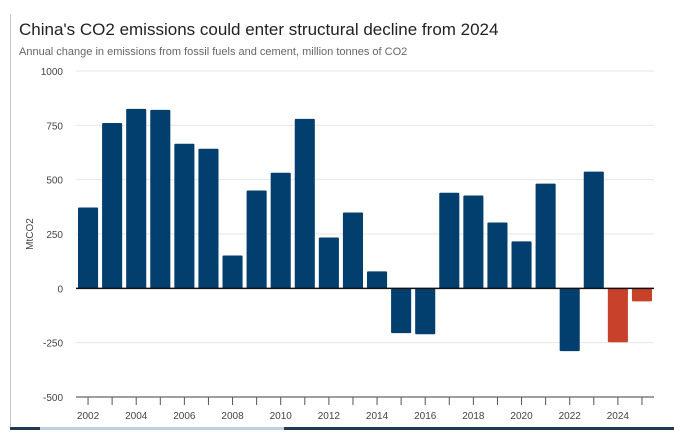 This screenshot has width=674, height=434. What do you see at coordinates (53, 398) in the screenshot?
I see `y-tick-label: -500` at bounding box center [53, 398].